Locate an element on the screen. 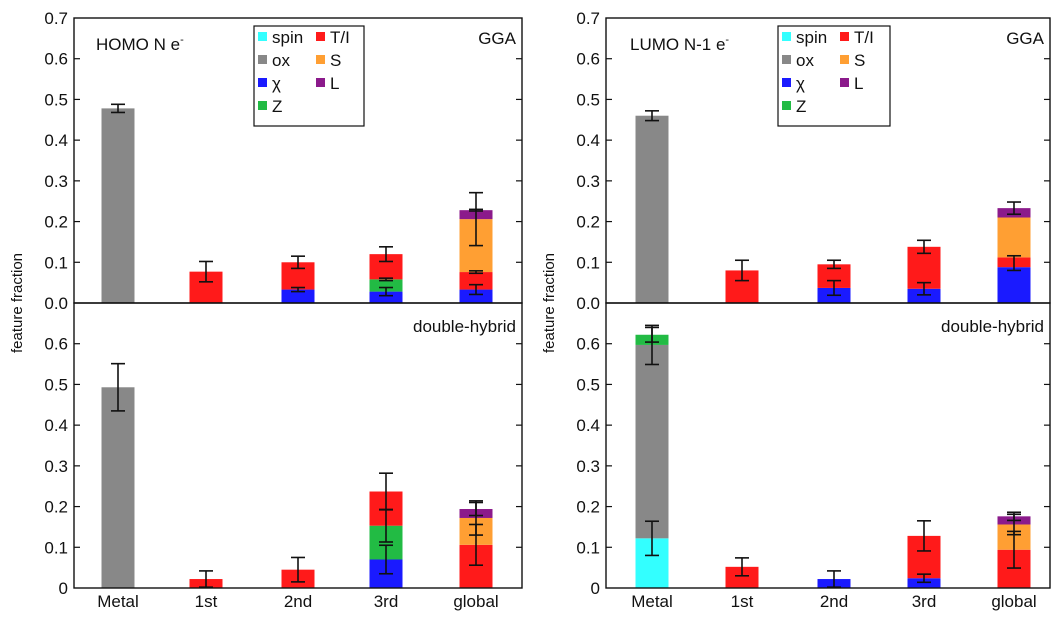  right-bottom-method-label: double-hybrid is located at coordinates (992, 326).